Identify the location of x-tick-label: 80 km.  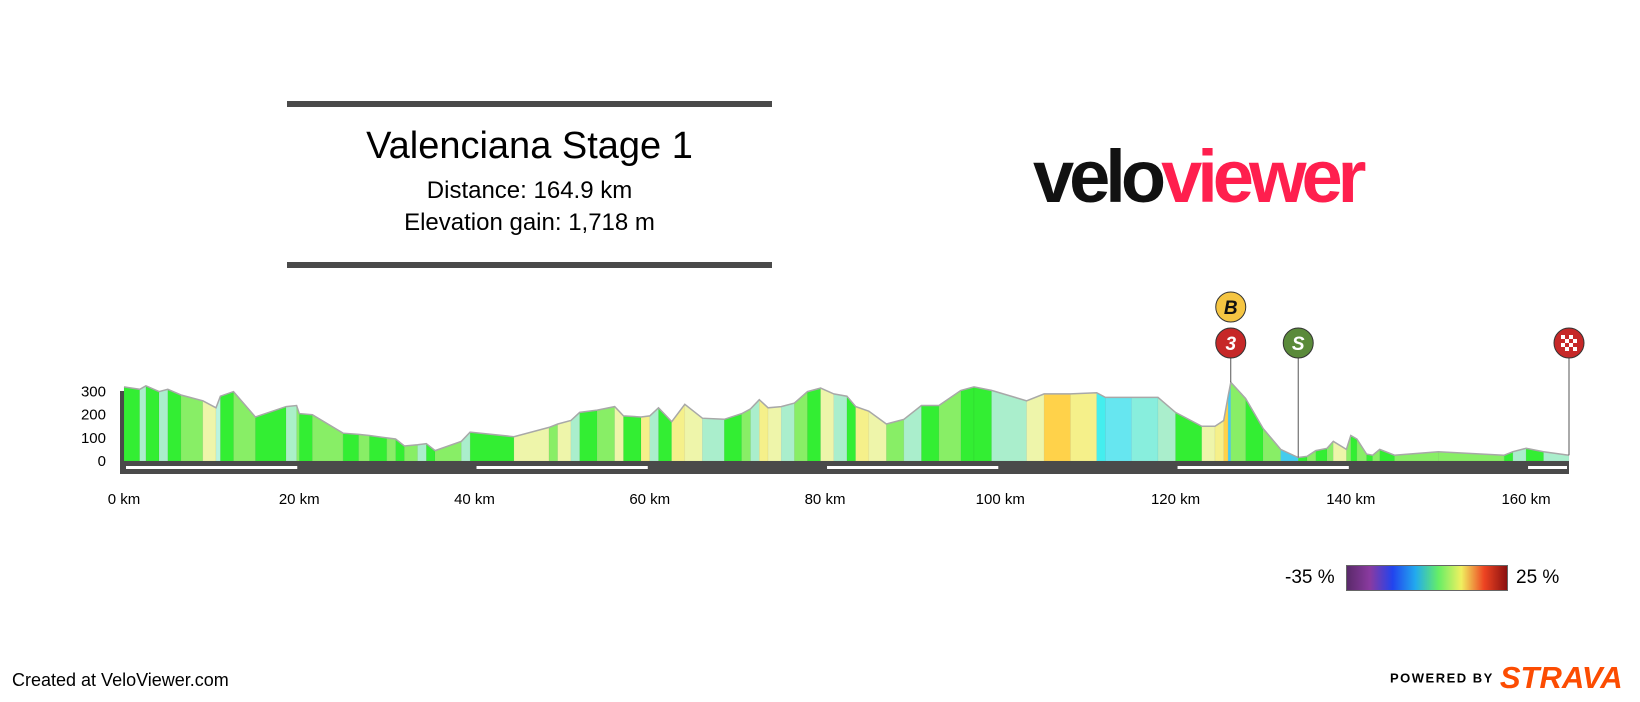
(825, 499).